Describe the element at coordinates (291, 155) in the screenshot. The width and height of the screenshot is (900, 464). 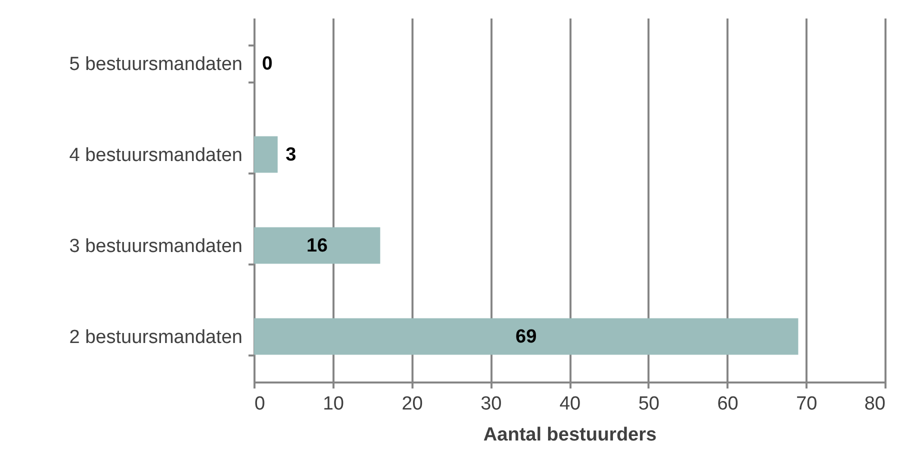
I see `data-label: 3` at that location.